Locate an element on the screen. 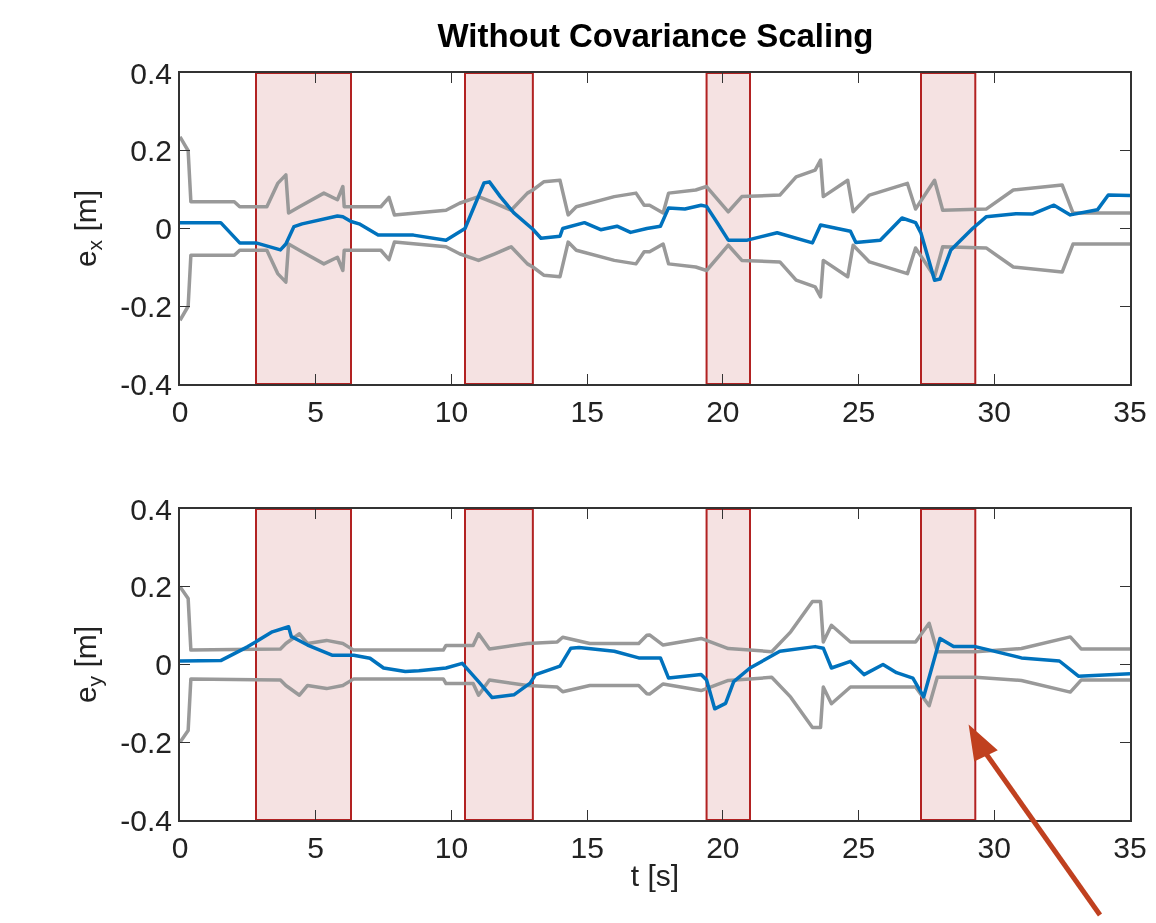  chart-title: Without Covariance Scaling is located at coordinates (655, 35).